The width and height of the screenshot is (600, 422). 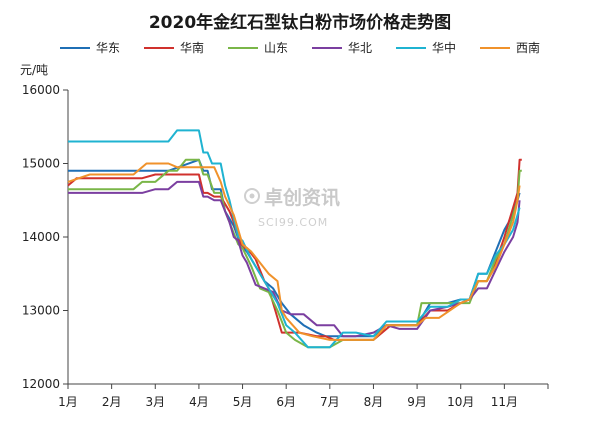 What do you see at coordinates (68, 402) in the screenshot?
I see `x-tick-label: 1月` at bounding box center [68, 402].